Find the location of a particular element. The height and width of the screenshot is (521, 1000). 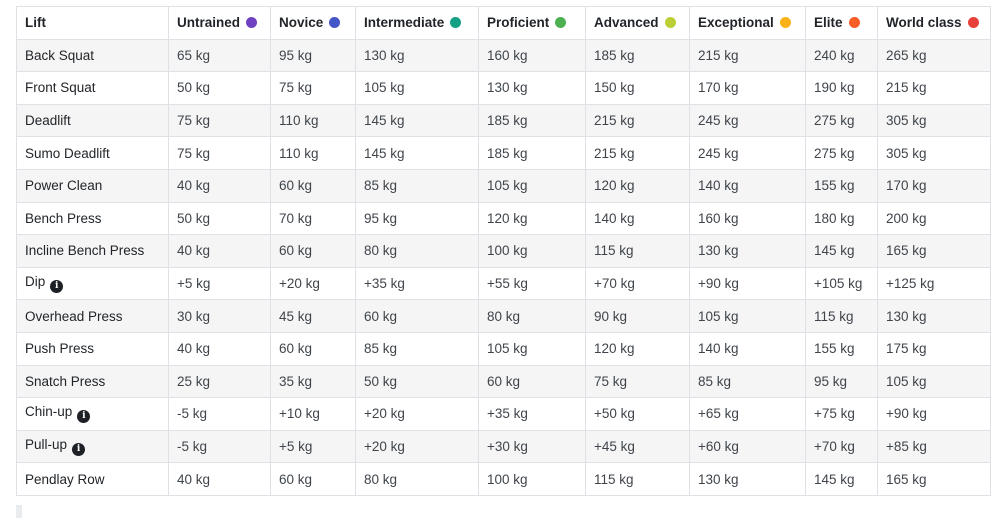

value-cell: 100 kg is located at coordinates (532, 251).